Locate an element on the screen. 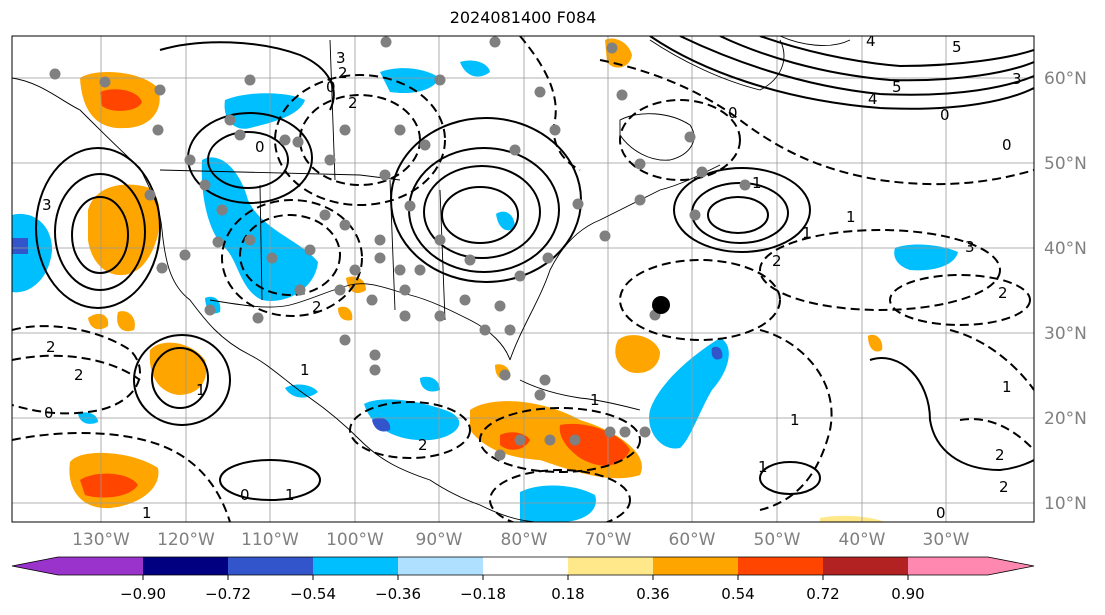 The image size is (1105, 615). lat-label: 30°N is located at coordinates (1065, 334).